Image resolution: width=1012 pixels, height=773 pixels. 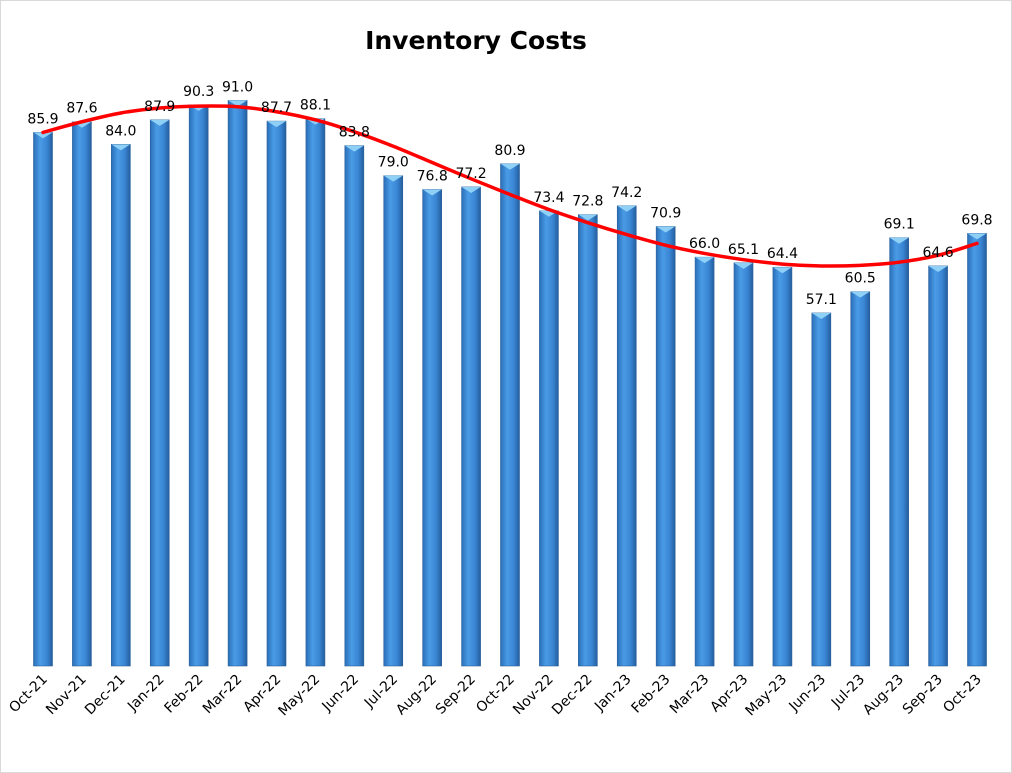 I want to click on data-label: 90.3, so click(x=198, y=92).